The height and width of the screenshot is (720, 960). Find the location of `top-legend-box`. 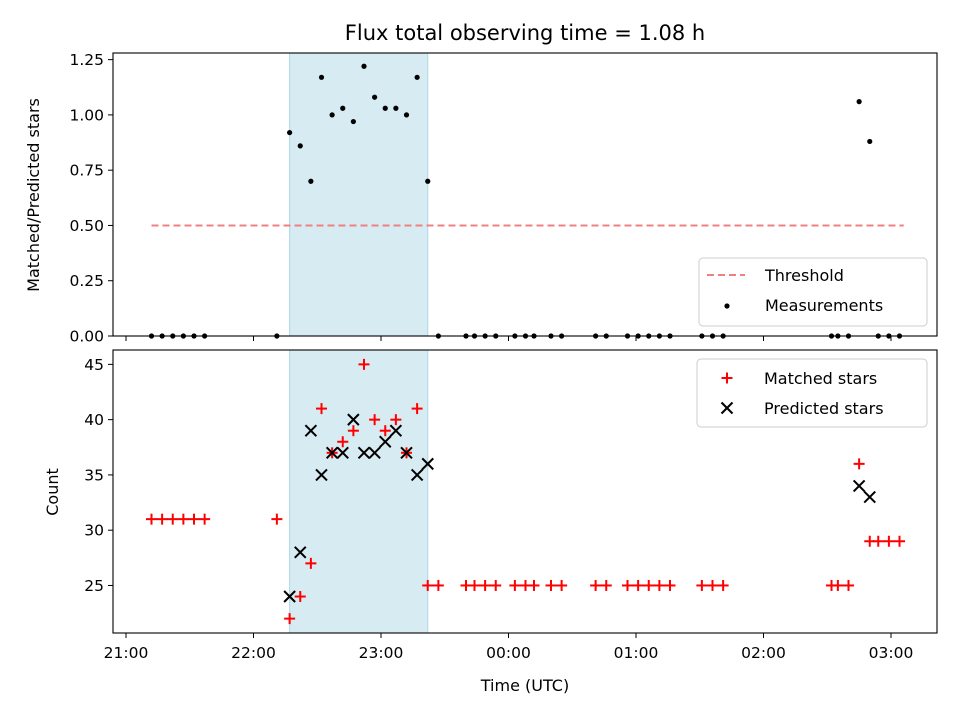

top-legend-box is located at coordinates (813, 292).